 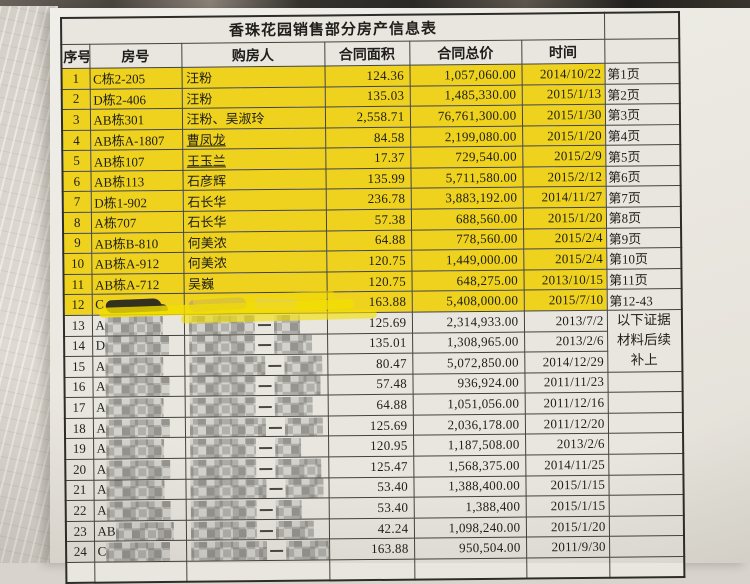 What do you see at coordinates (644, 340) in the screenshot?
I see `note-line: 材料后续` at bounding box center [644, 340].